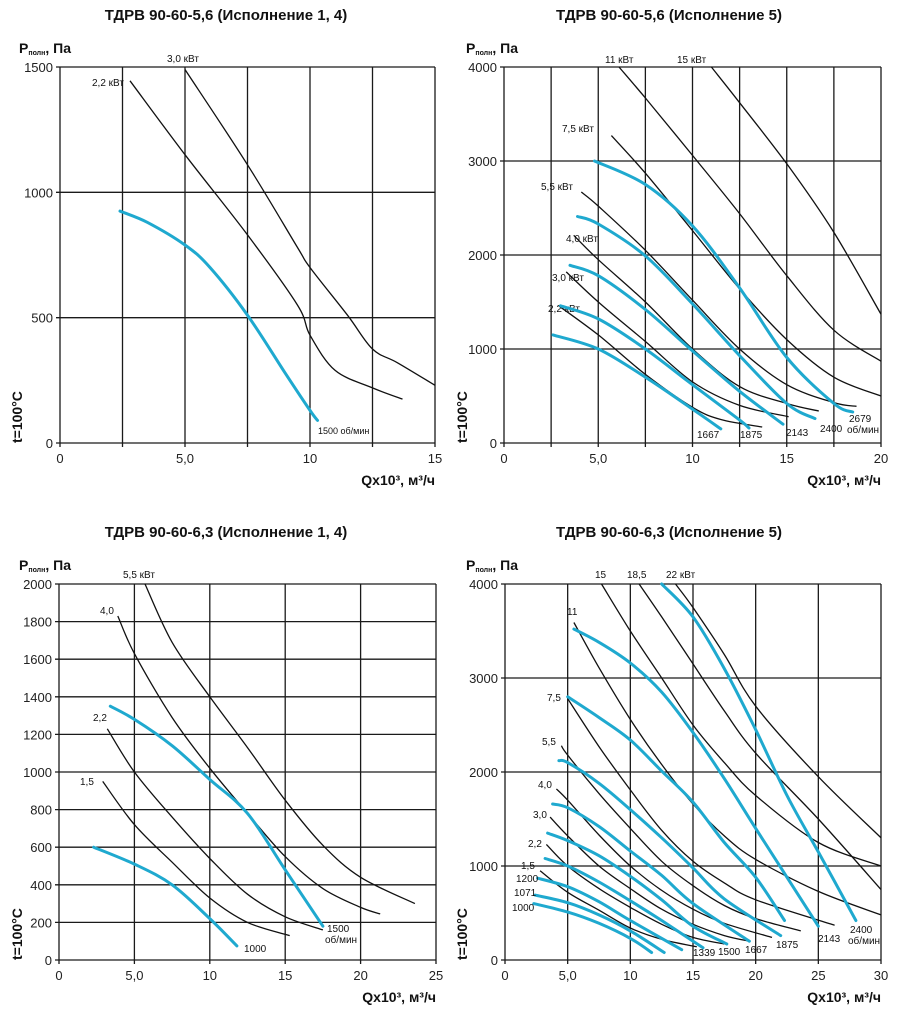 The width and height of the screenshot is (900, 1011). Describe the element at coordinates (669, 15) in the screenshot. I see `chart-title: ТДРВ 90-60-5,6 (Исполнение 5)` at that location.